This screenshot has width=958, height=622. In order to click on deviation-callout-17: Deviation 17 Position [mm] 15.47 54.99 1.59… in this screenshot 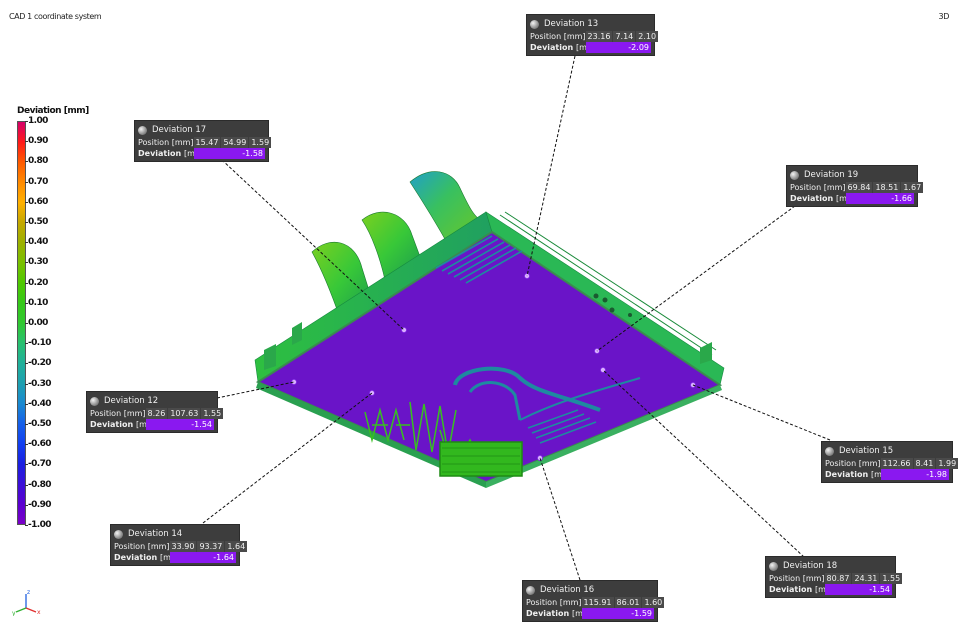, I will do `click(201, 141)`.